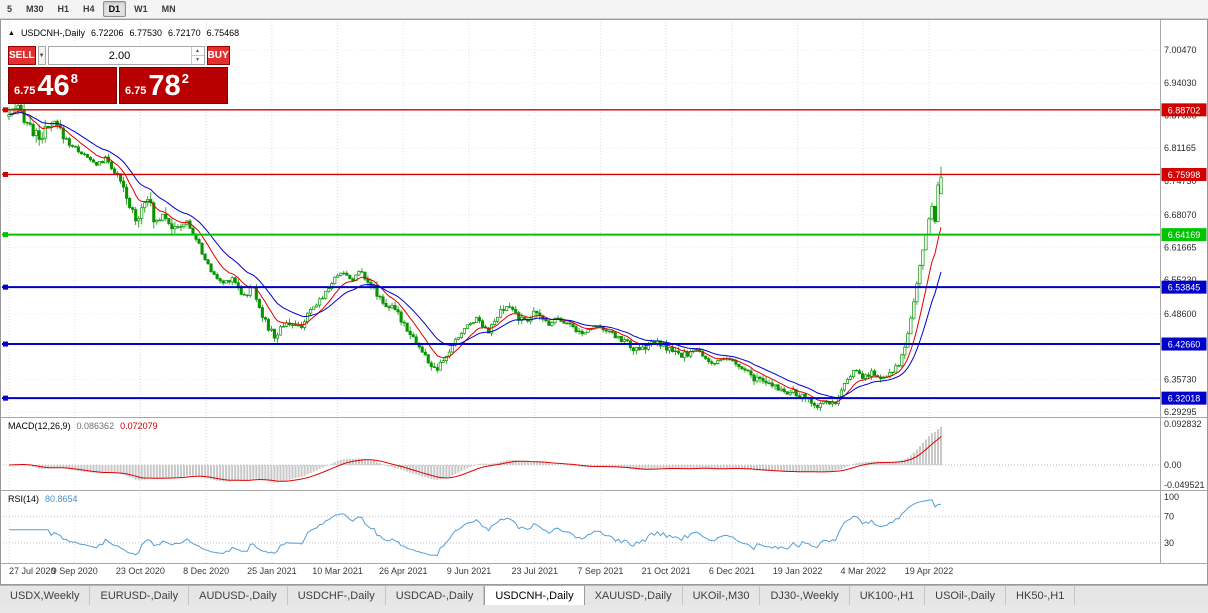 This screenshot has width=1208, height=613. I want to click on spinner-down-icon: ▼, so click(197, 60).